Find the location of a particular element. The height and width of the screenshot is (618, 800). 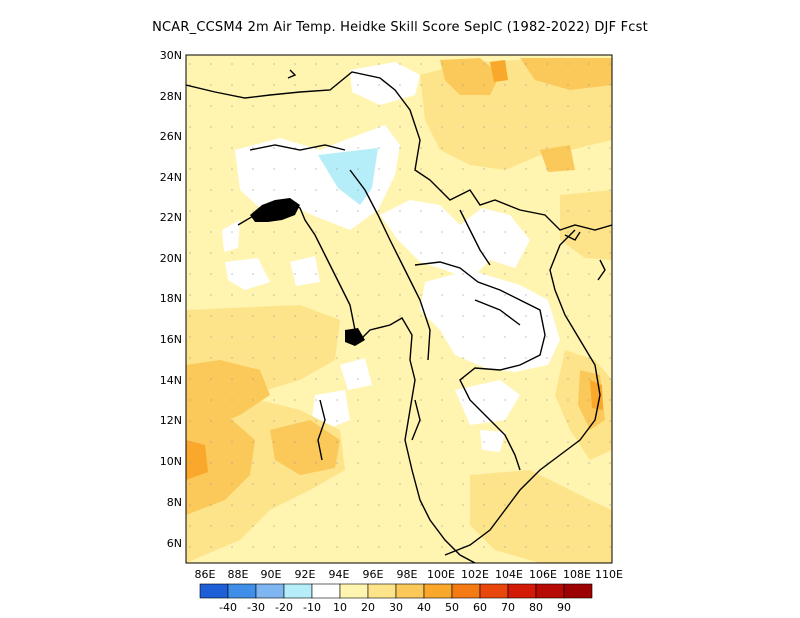

colorbar-label: -30 is located at coordinates (256, 607).